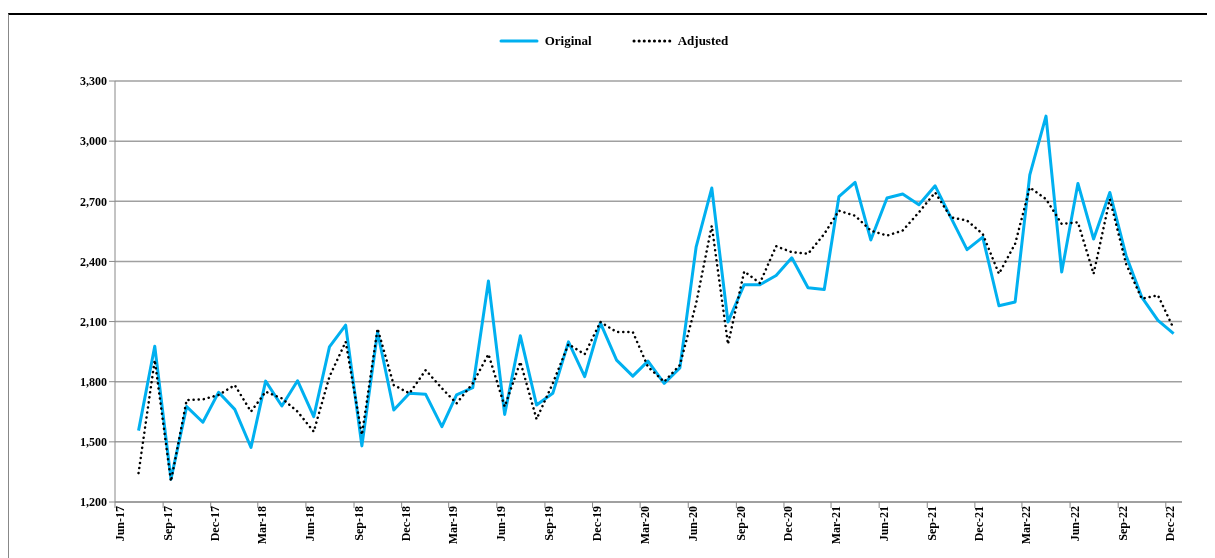  I want to click on x-tick-label: Jun-19, so click(501, 524).